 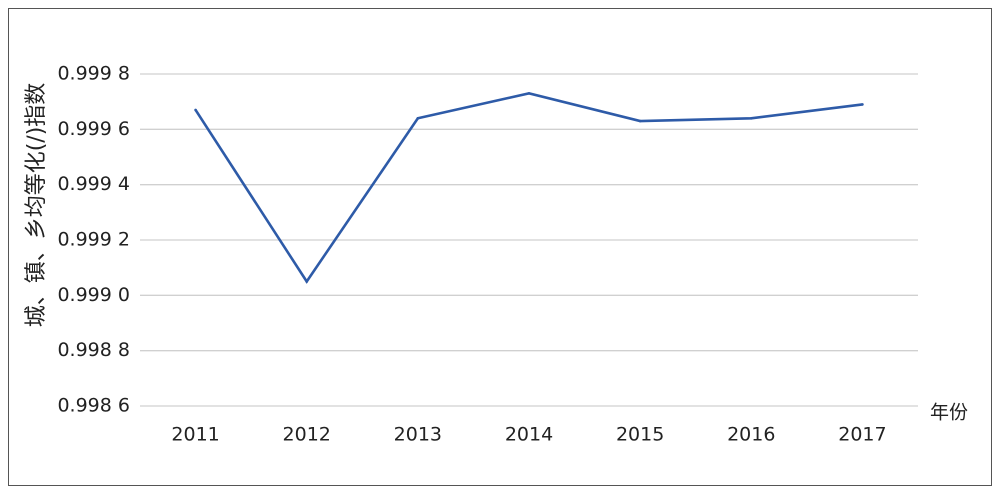 What do you see at coordinates (949, 413) in the screenshot?
I see `x-axis-label: 年份` at bounding box center [949, 413].